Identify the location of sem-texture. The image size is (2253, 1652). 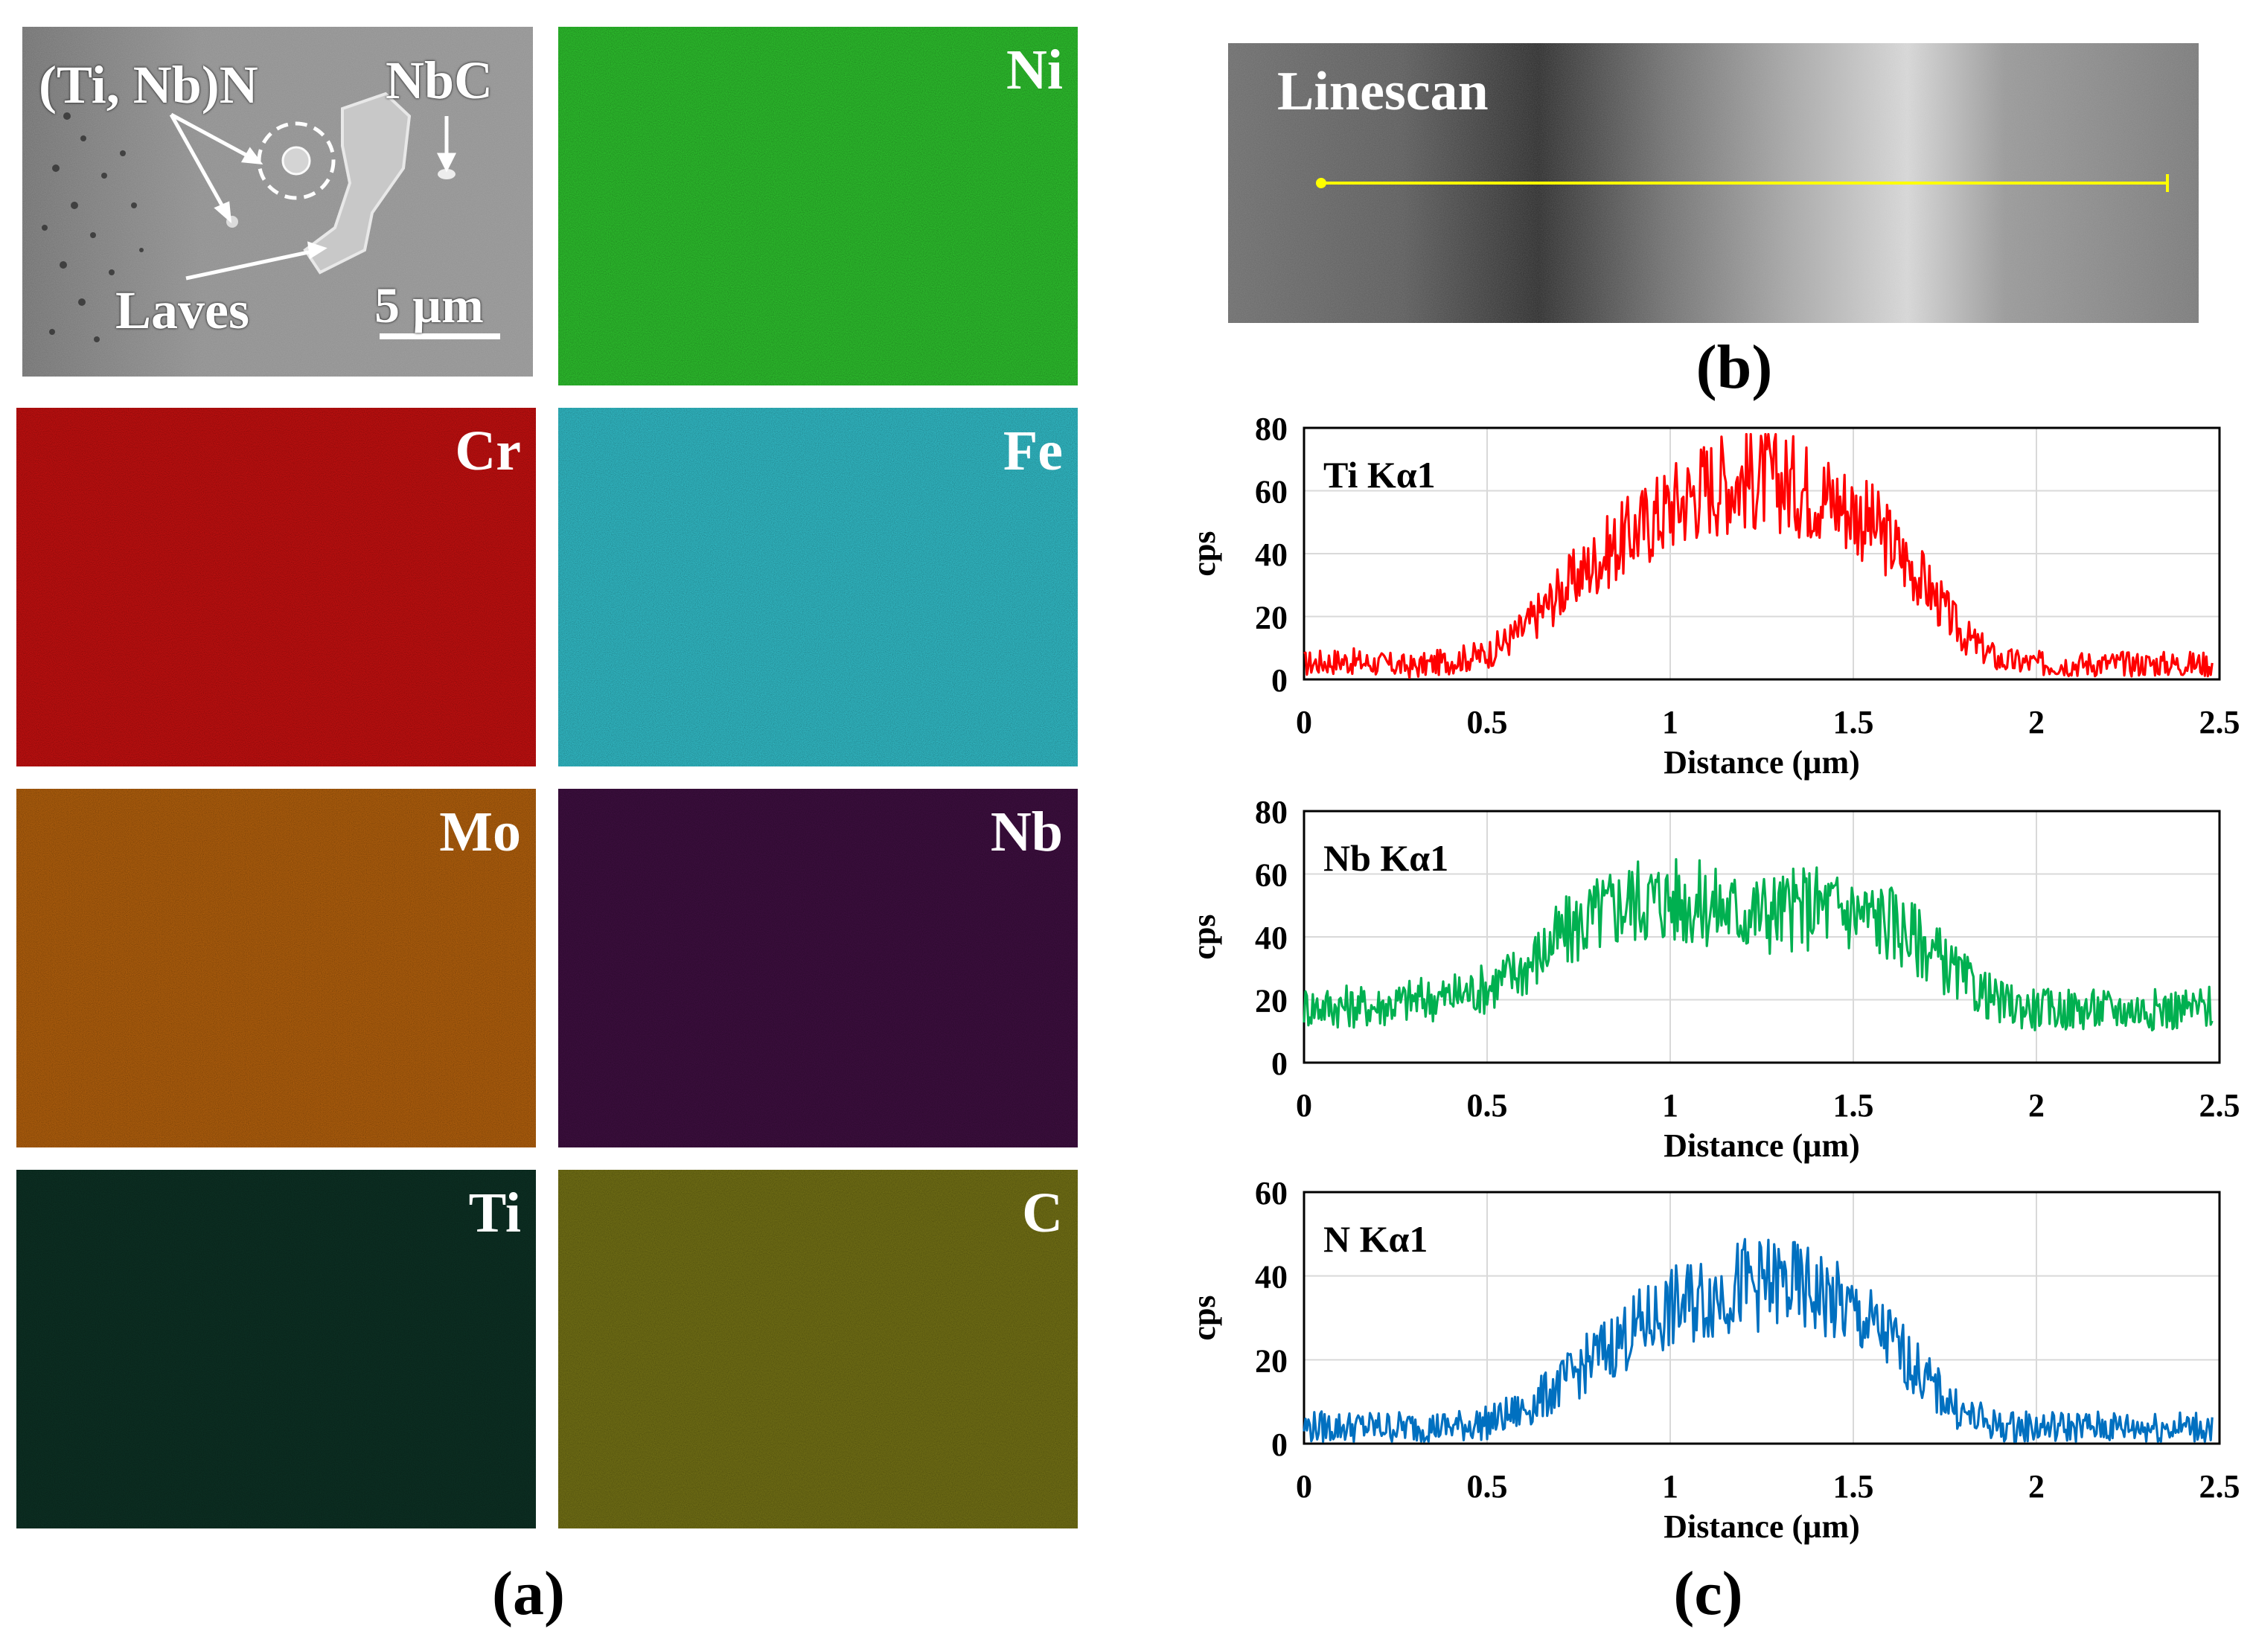
(277, 202).